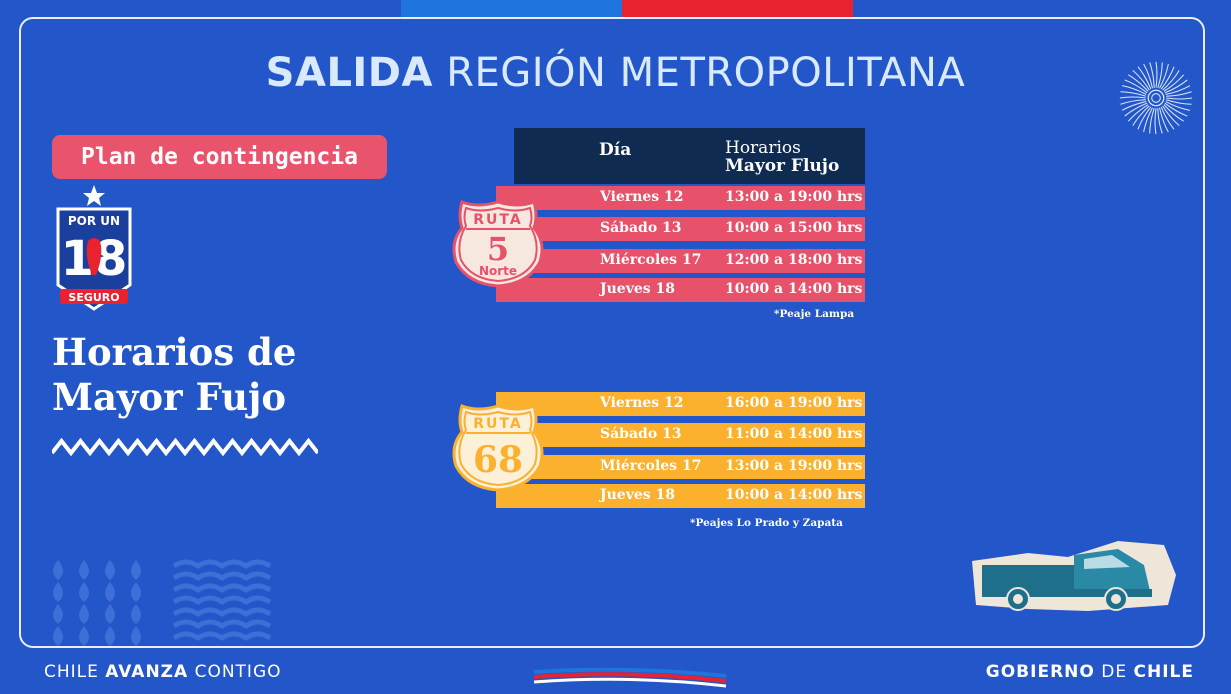  I want to click on row-hours: 10:00 a 15:00 hrs, so click(794, 228).